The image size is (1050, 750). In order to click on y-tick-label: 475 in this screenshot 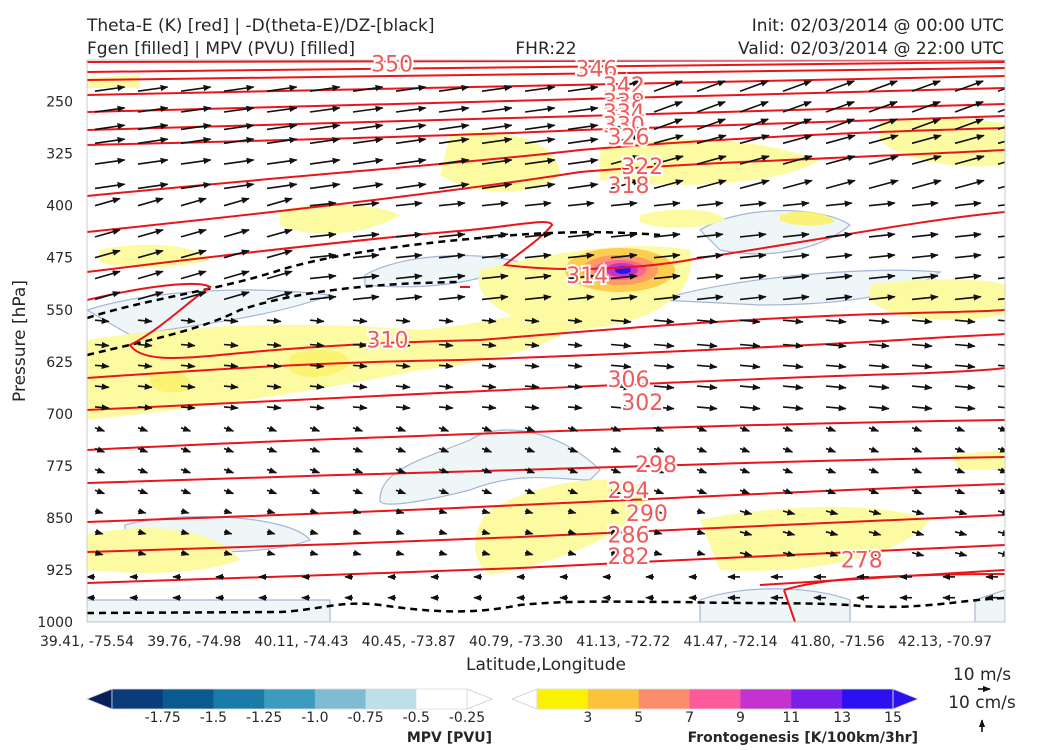, I will do `click(59, 259)`.